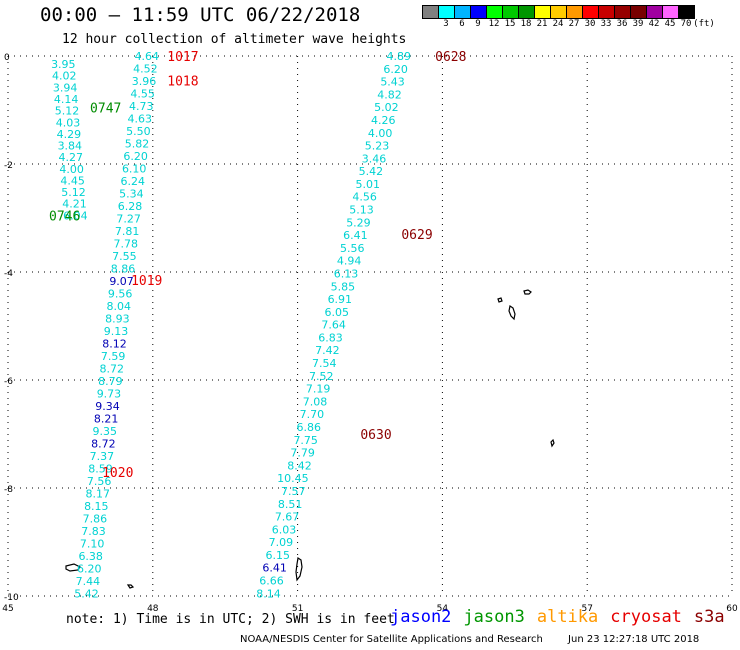  What do you see at coordinates (131, 193) in the screenshot?
I see `wave-height-value: 5.34` at bounding box center [131, 193].